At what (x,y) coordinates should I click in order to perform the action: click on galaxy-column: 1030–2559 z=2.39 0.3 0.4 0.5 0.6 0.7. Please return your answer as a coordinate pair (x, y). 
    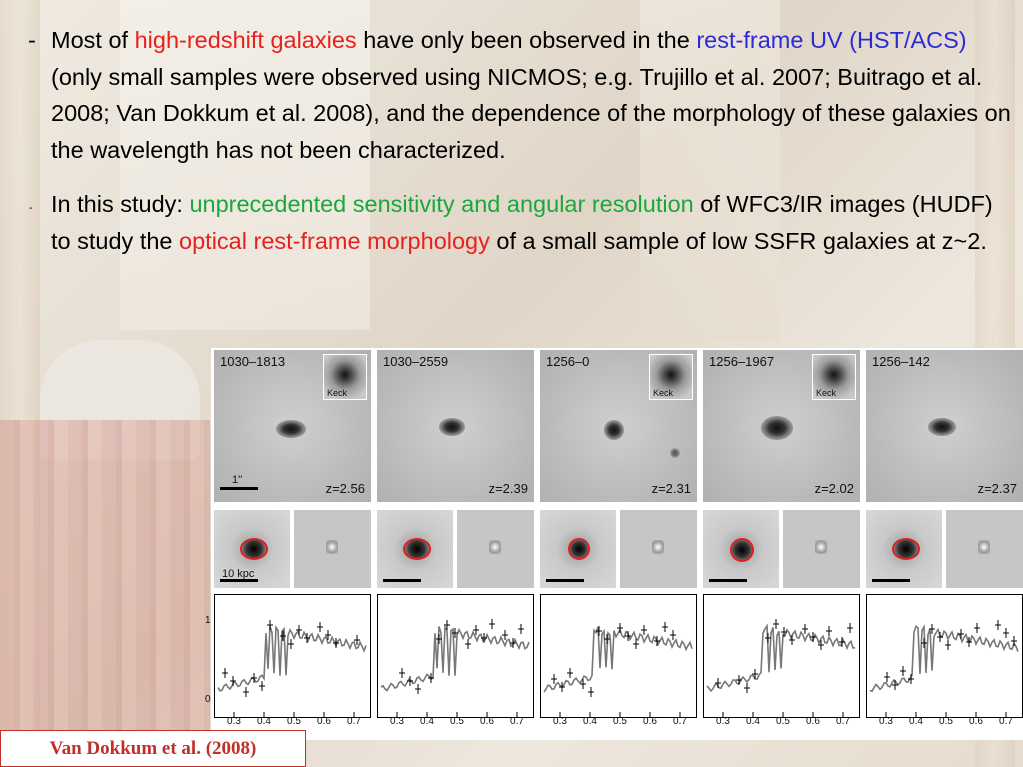
    Looking at the image, I should click on (455, 544).